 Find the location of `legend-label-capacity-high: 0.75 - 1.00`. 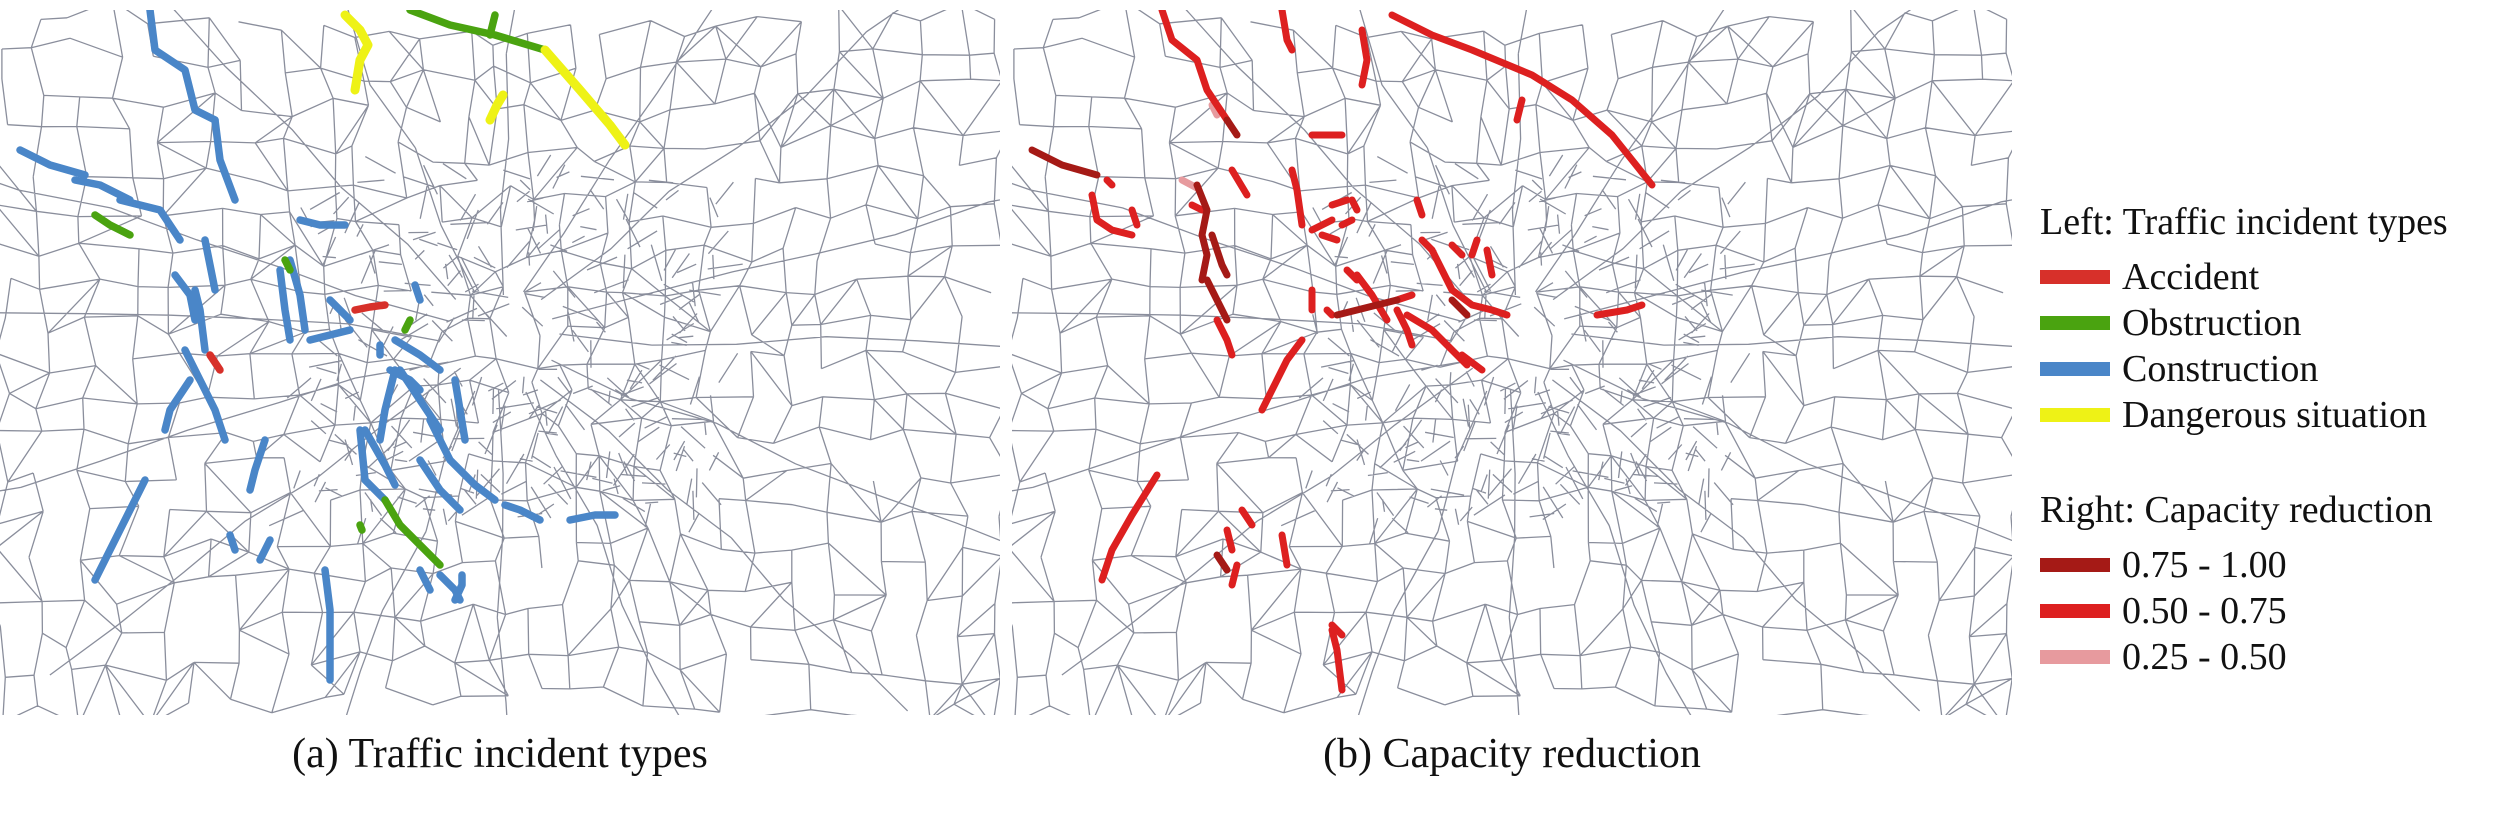

legend-label-capacity-high: 0.75 - 1.00 is located at coordinates (2204, 565).